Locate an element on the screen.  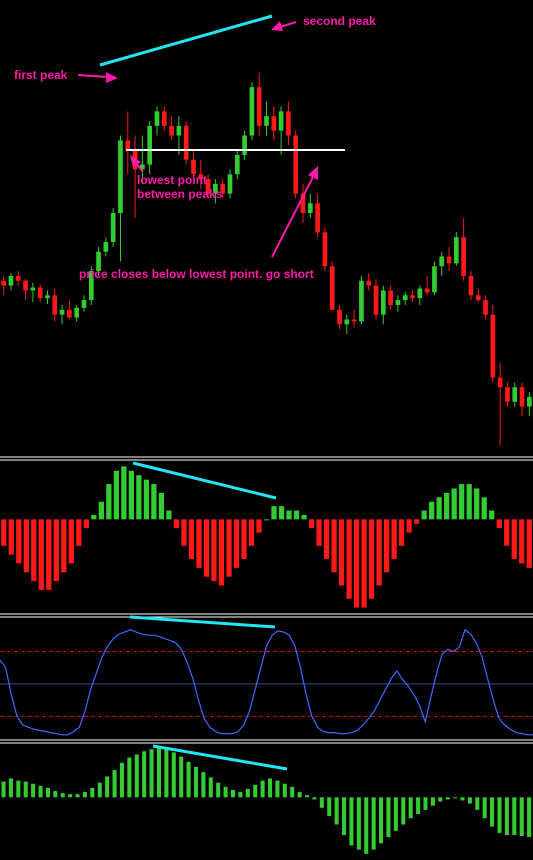
momentum-divergence-trendline is located at coordinates (220, 757).